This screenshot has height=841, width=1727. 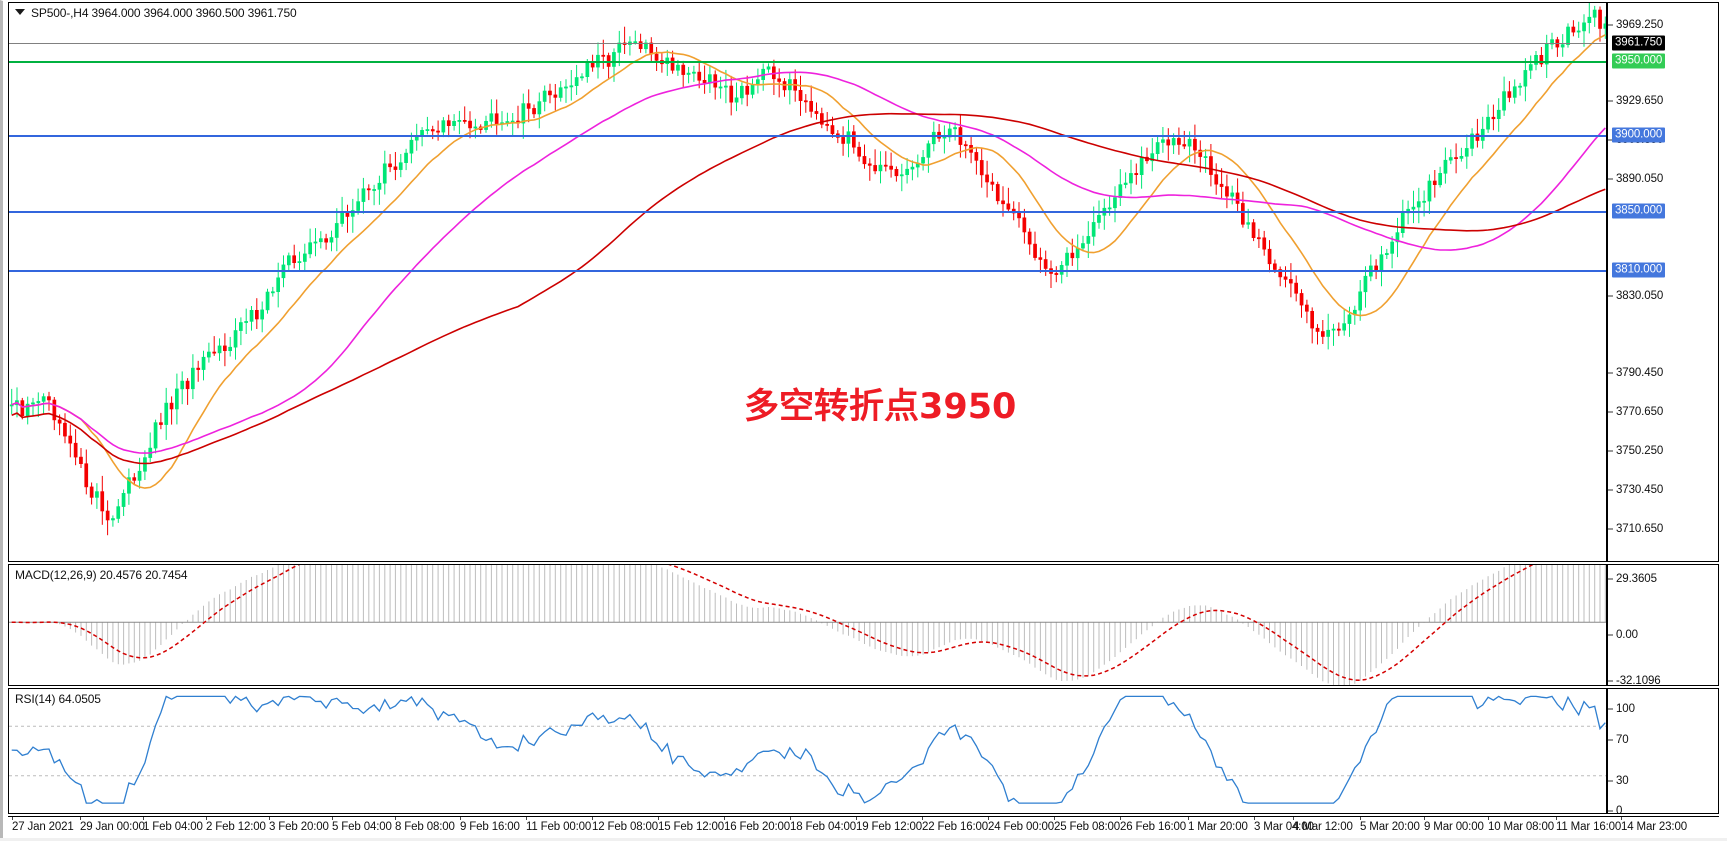 What do you see at coordinates (1627, 635) in the screenshot?
I see `macd-axis-label: 0.00` at bounding box center [1627, 635].